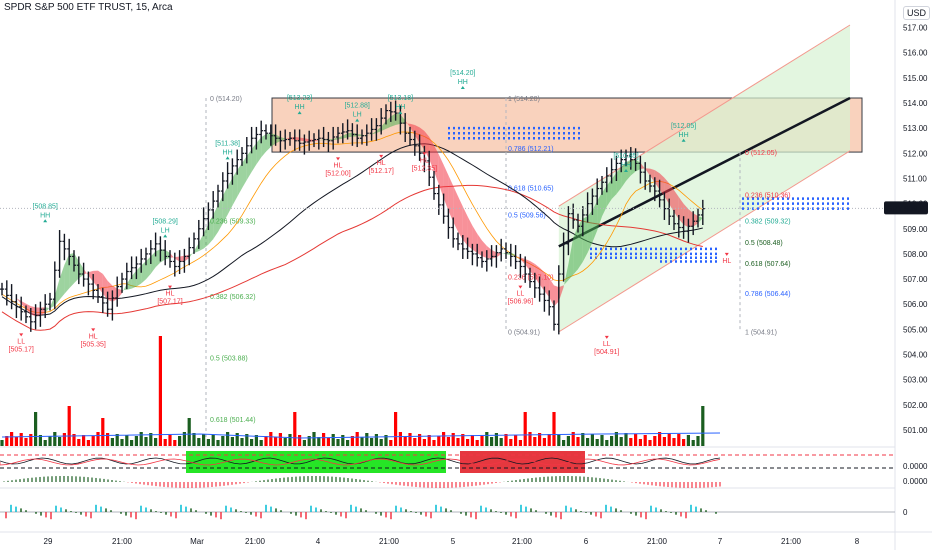  I want to click on price-tick: 509.00, so click(915, 229).